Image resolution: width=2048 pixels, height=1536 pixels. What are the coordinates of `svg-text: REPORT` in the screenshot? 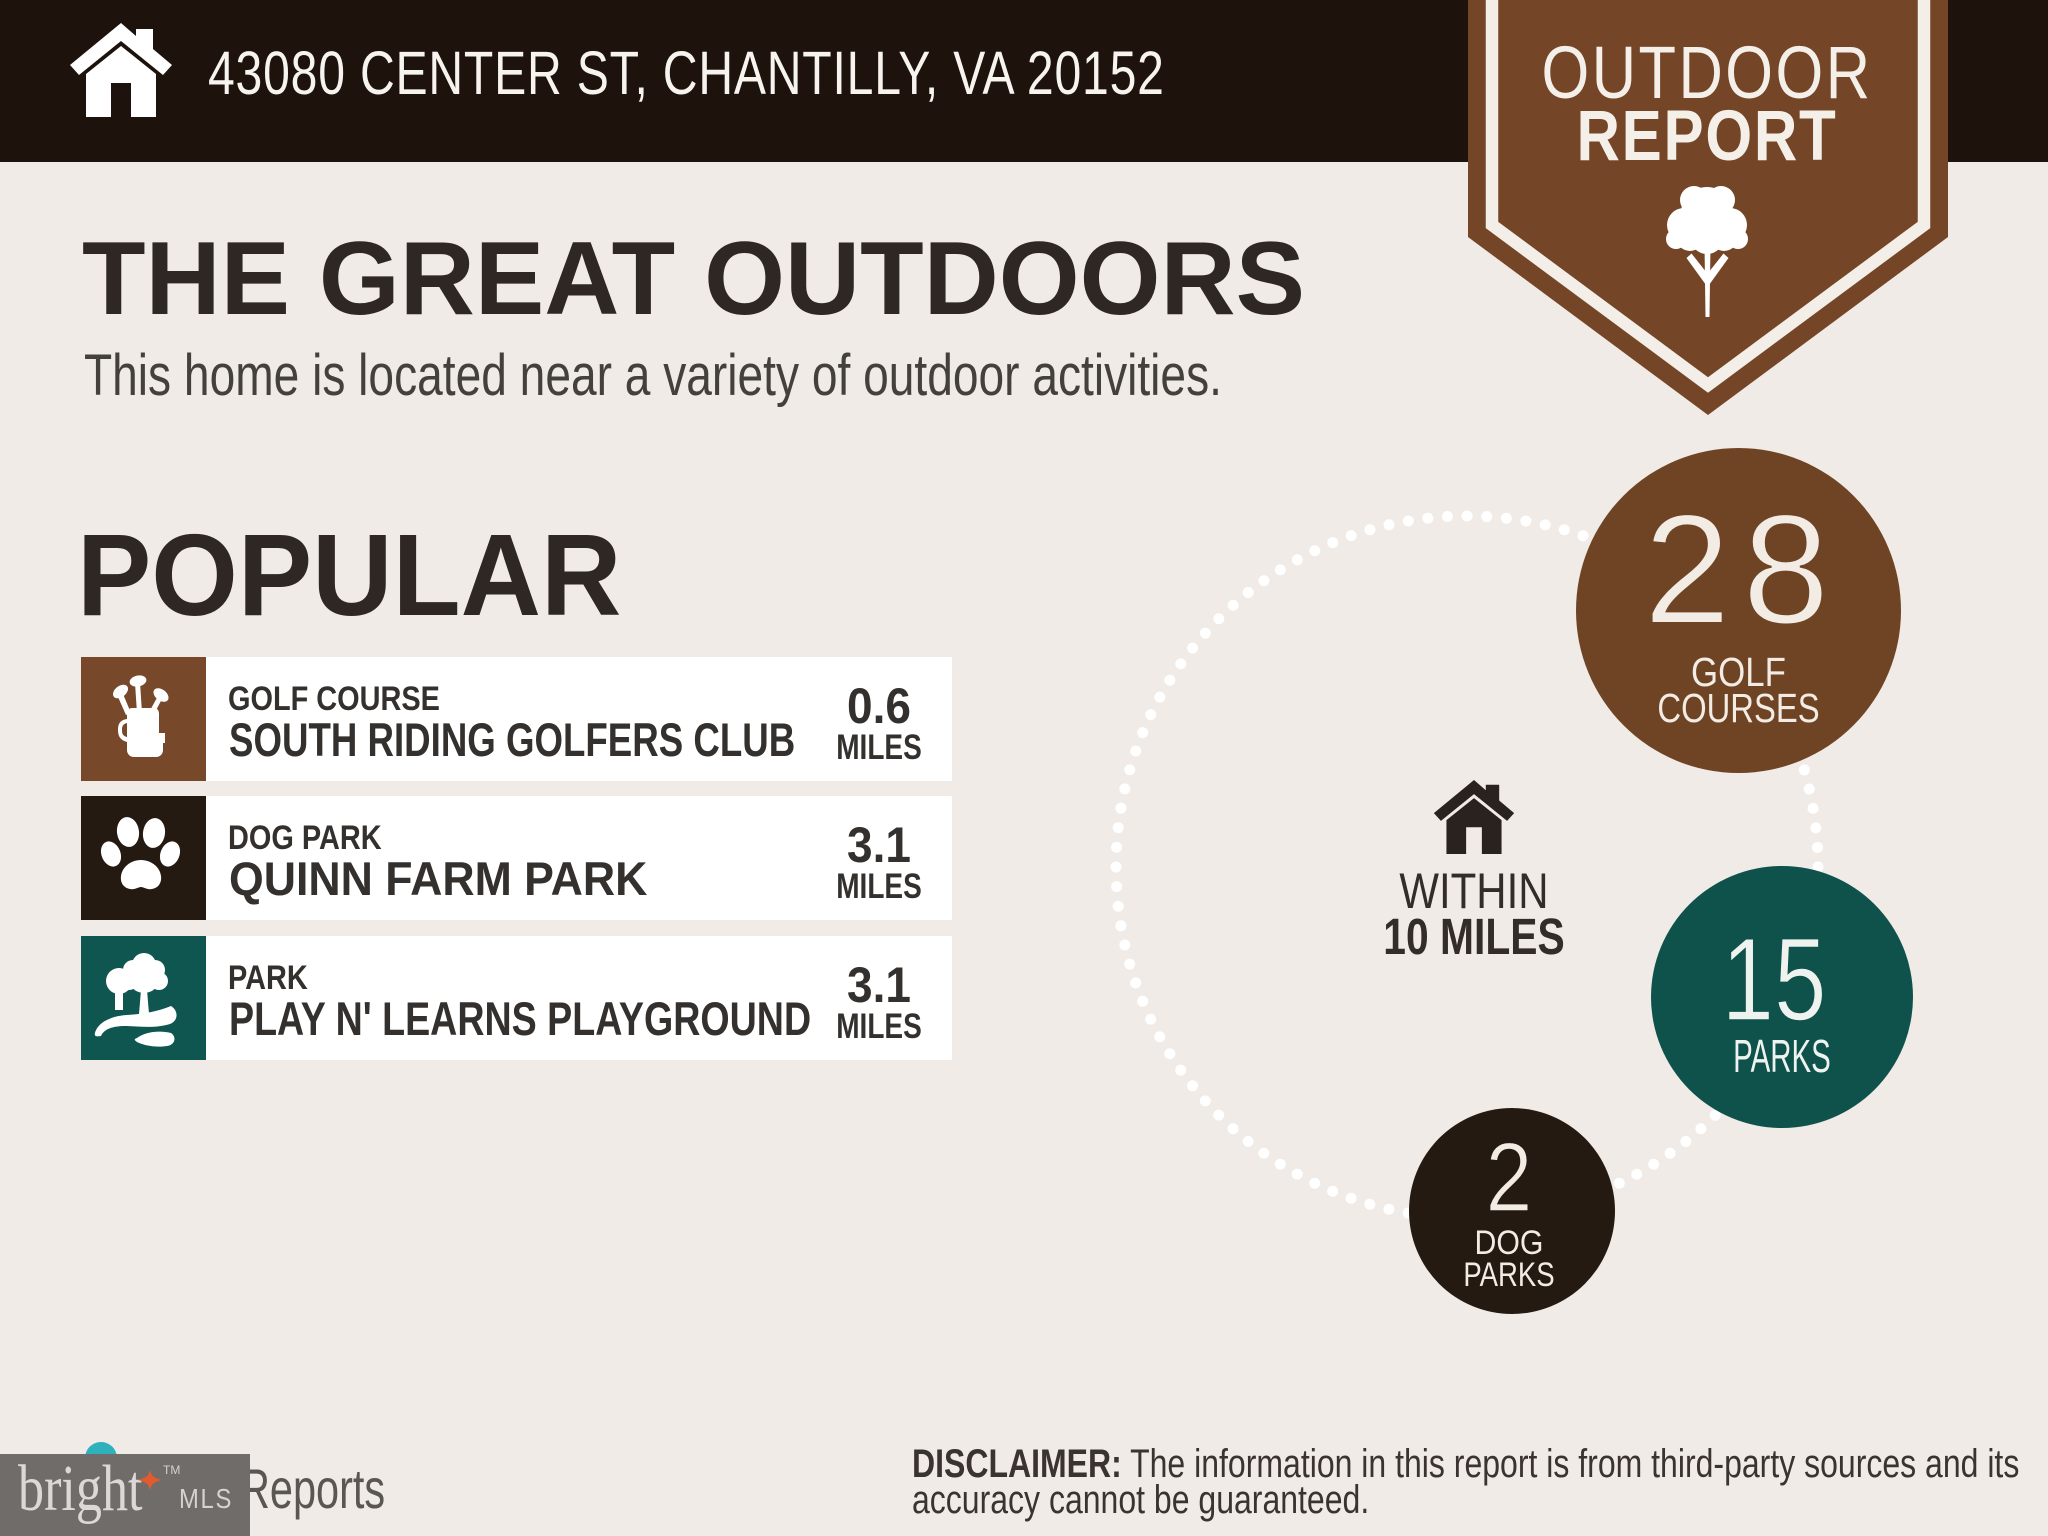 It's located at (1707, 136).